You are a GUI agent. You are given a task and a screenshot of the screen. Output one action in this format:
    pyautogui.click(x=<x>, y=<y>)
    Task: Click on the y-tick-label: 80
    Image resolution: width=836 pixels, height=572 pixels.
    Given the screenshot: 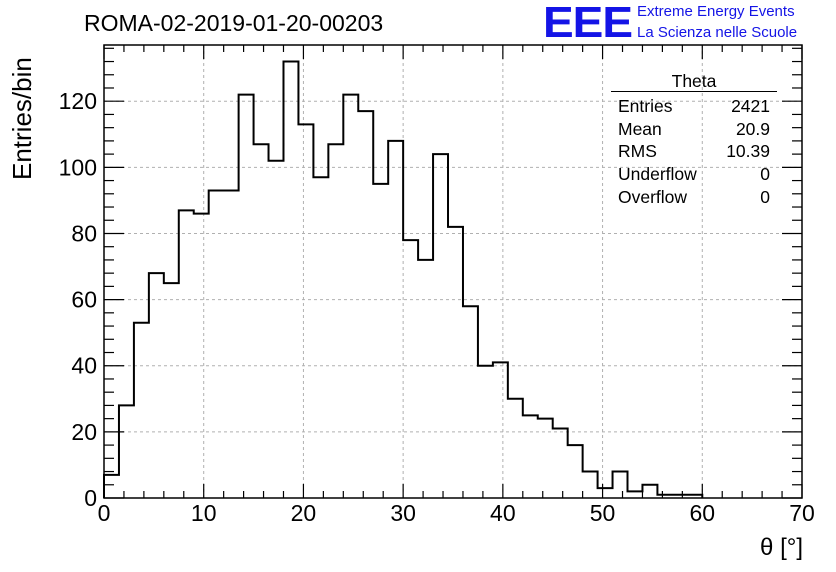 What is the action you would take?
    pyautogui.click(x=84, y=233)
    